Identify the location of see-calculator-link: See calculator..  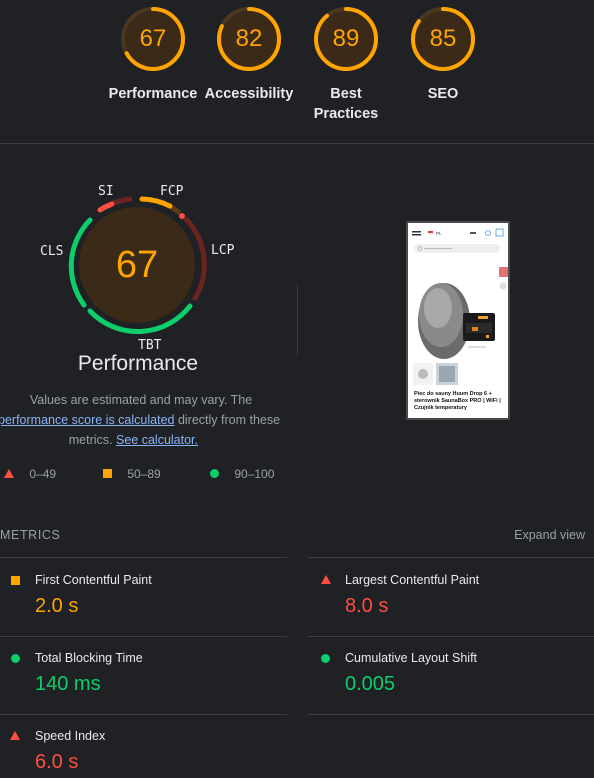
(157, 440).